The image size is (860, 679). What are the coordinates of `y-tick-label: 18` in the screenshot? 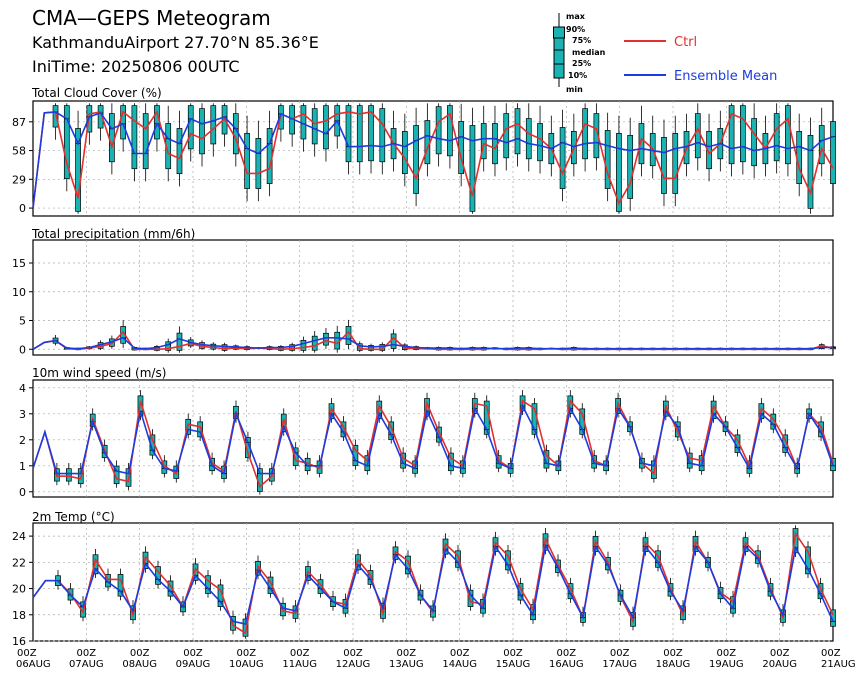 It's located at (19, 615).